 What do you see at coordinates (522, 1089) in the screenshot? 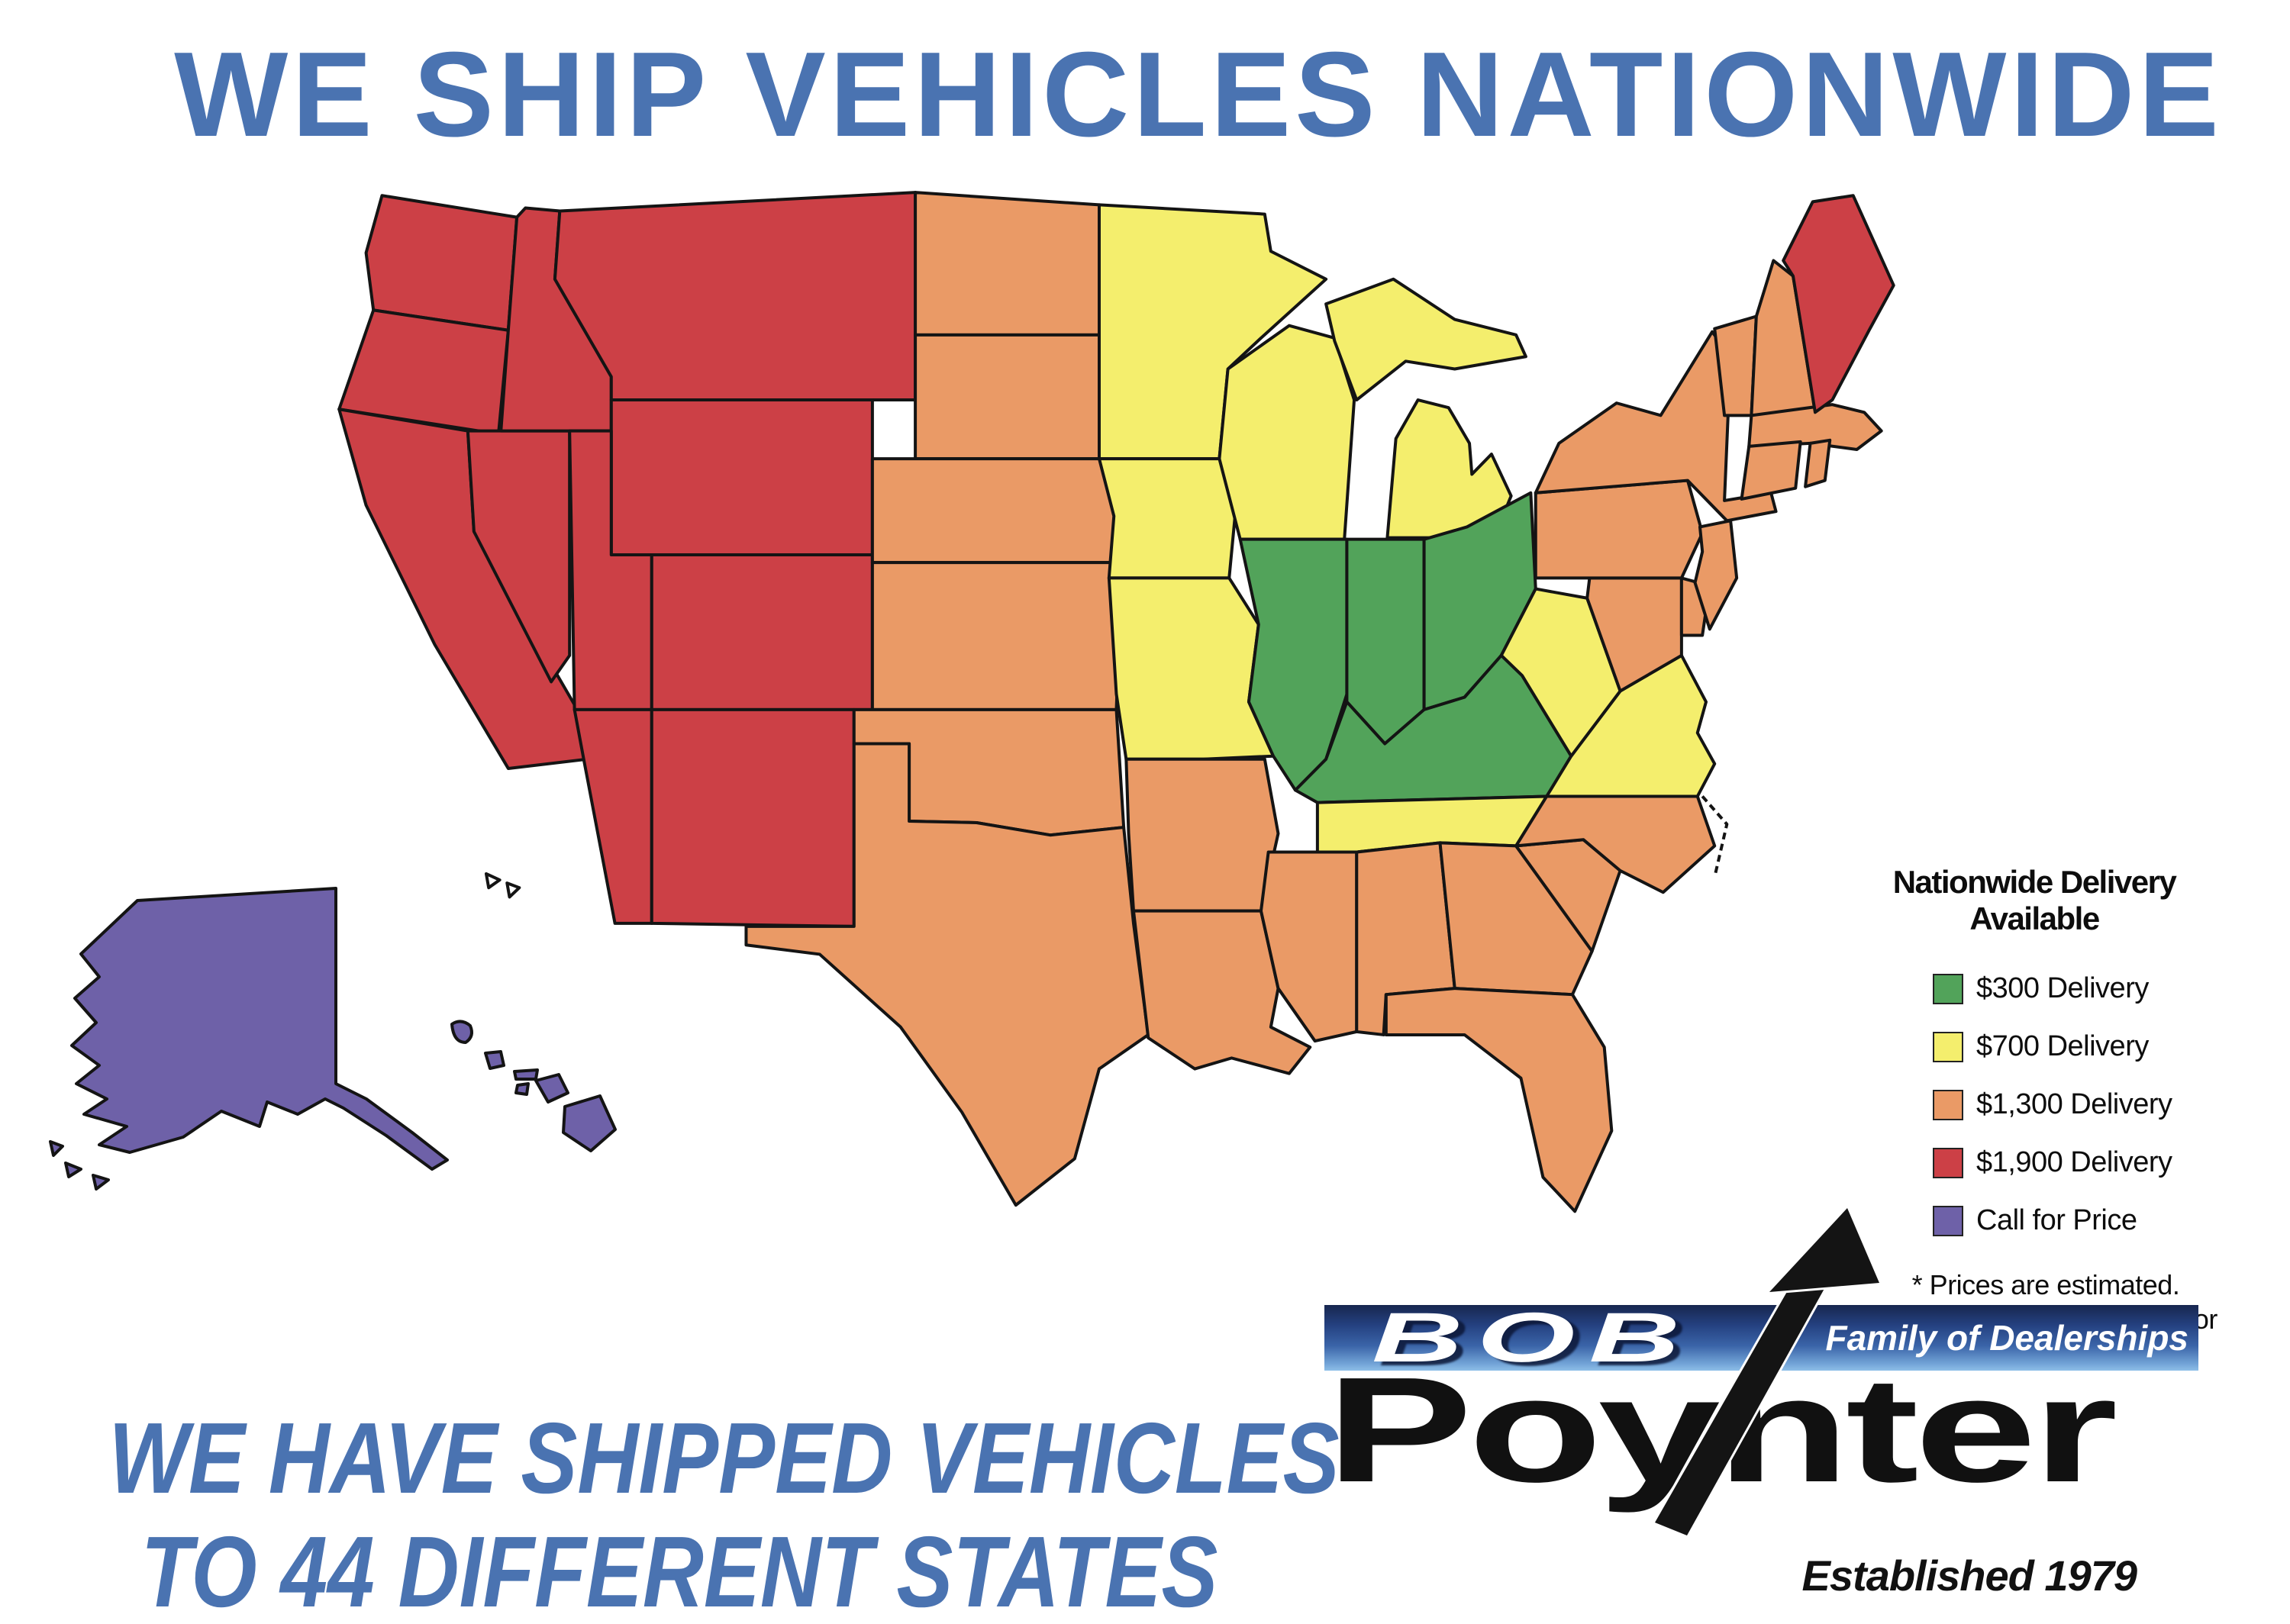
I see `state-hi-lanai` at bounding box center [522, 1089].